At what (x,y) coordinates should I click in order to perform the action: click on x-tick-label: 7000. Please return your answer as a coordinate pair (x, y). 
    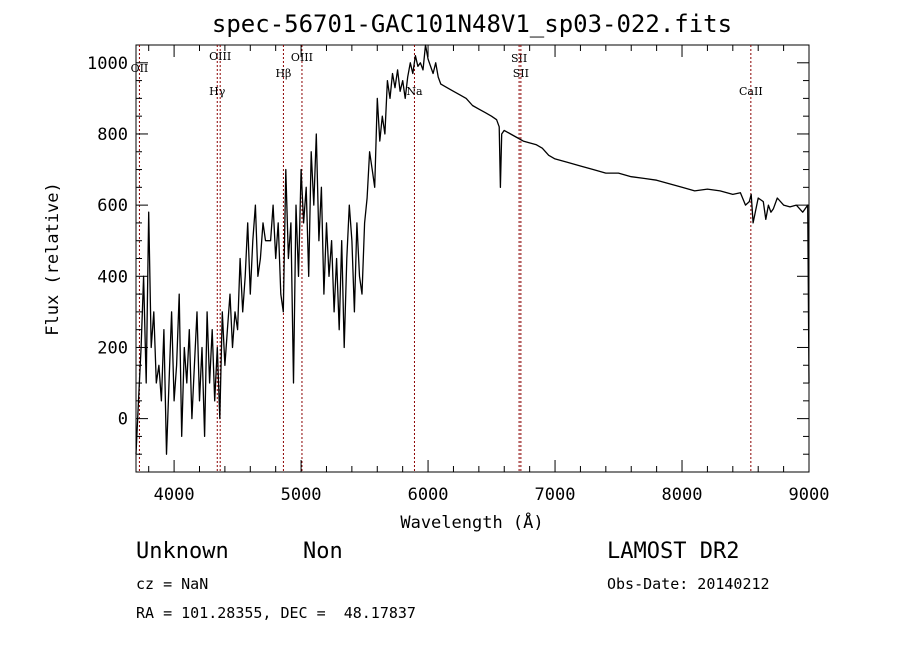
    Looking at the image, I should click on (555, 495).